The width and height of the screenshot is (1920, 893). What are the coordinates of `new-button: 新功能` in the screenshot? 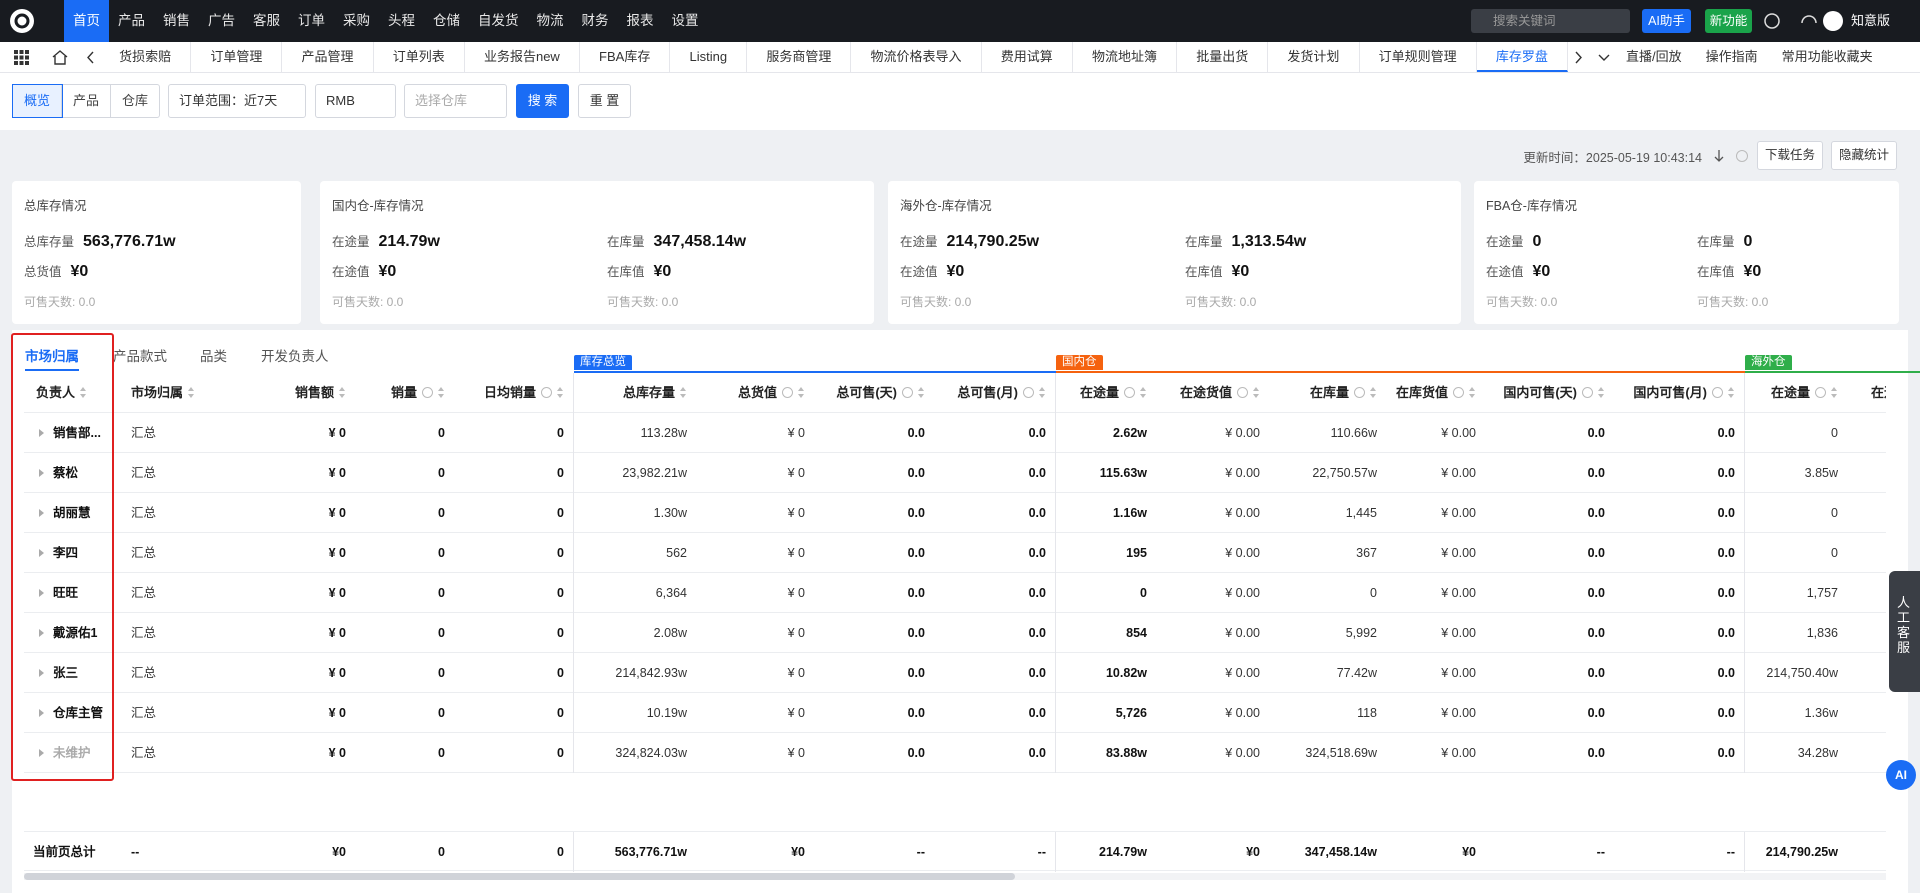 It's located at (1728, 21).